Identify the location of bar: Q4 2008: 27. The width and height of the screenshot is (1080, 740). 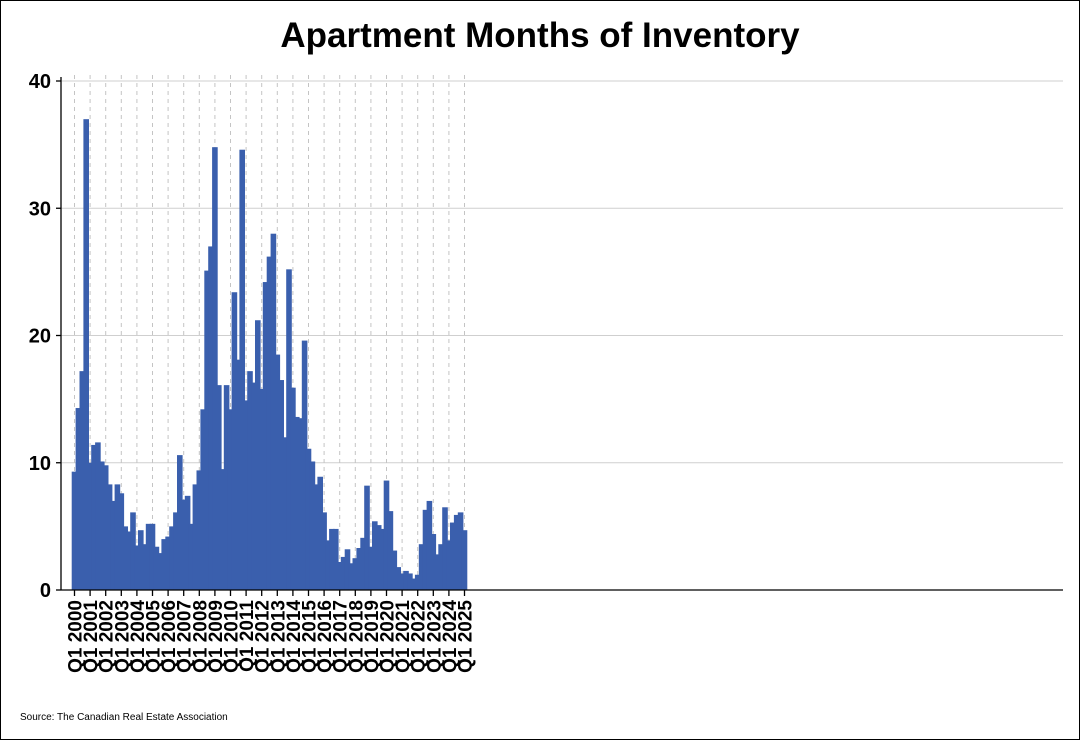
(211, 418).